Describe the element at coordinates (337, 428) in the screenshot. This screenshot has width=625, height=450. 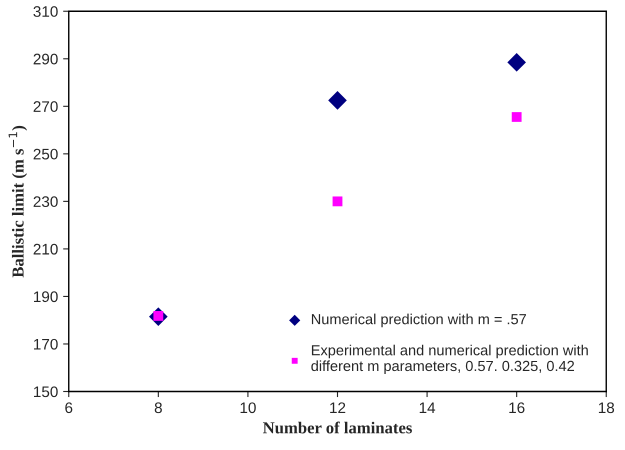
I see `x-axis-title: Number of laminates` at that location.